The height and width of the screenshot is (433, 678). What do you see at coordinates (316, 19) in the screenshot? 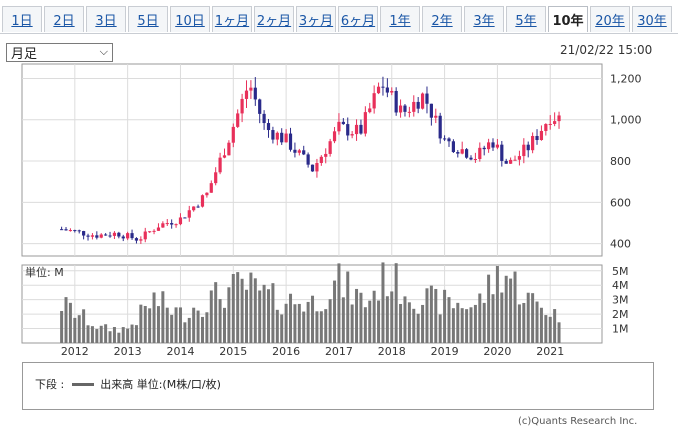
I see `tab-7: 3ヶ月` at bounding box center [316, 19].